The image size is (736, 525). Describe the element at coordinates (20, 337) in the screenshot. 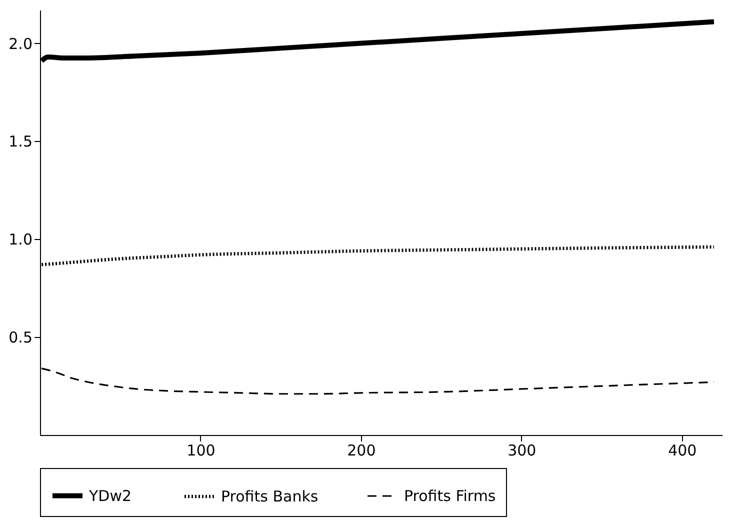

I see `y-tick-label: 0.5` at that location.